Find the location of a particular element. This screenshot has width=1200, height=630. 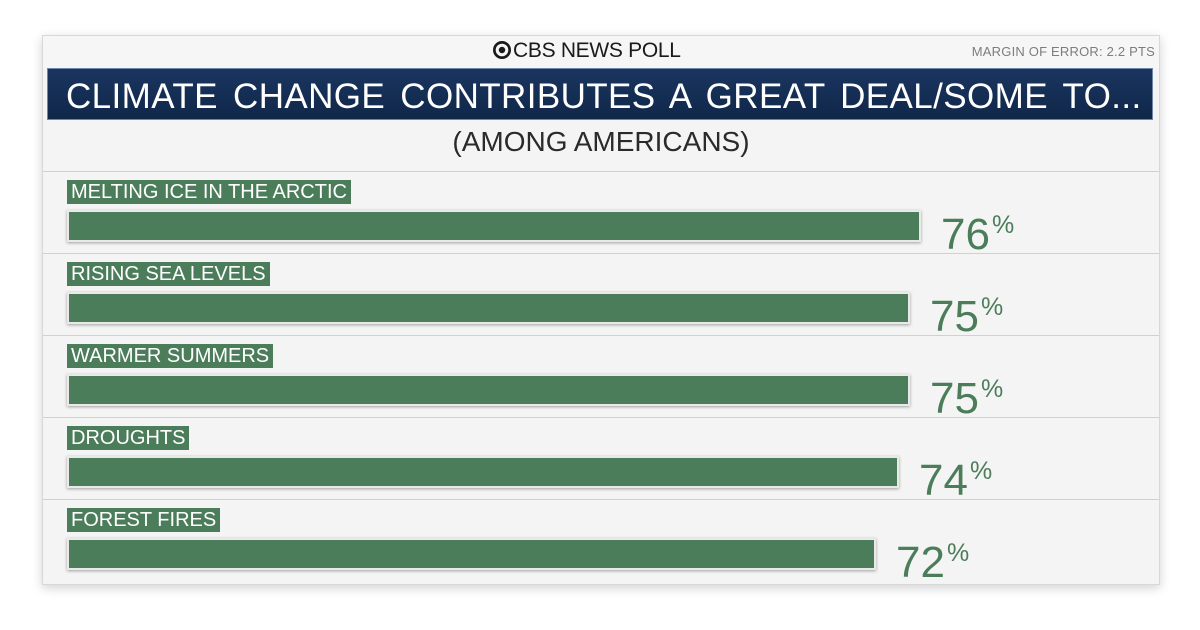

chart-subtitle: (AMONG AMERICANS) is located at coordinates (601, 141).